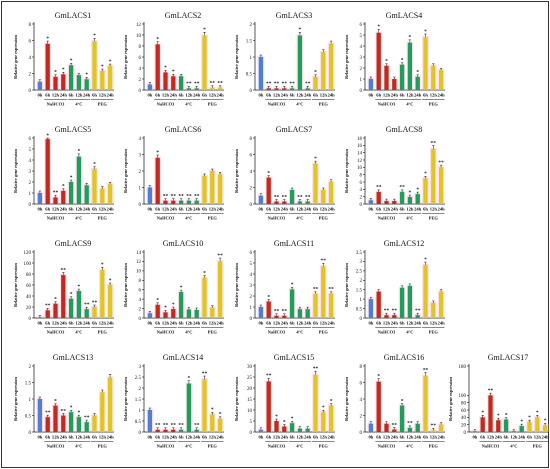  I want to click on x-tick-label: 0h, so click(39, 323).